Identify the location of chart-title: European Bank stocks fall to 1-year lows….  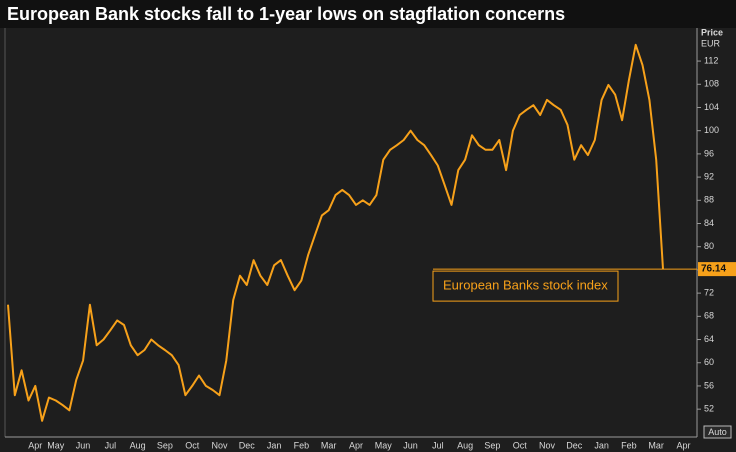
(286, 14).